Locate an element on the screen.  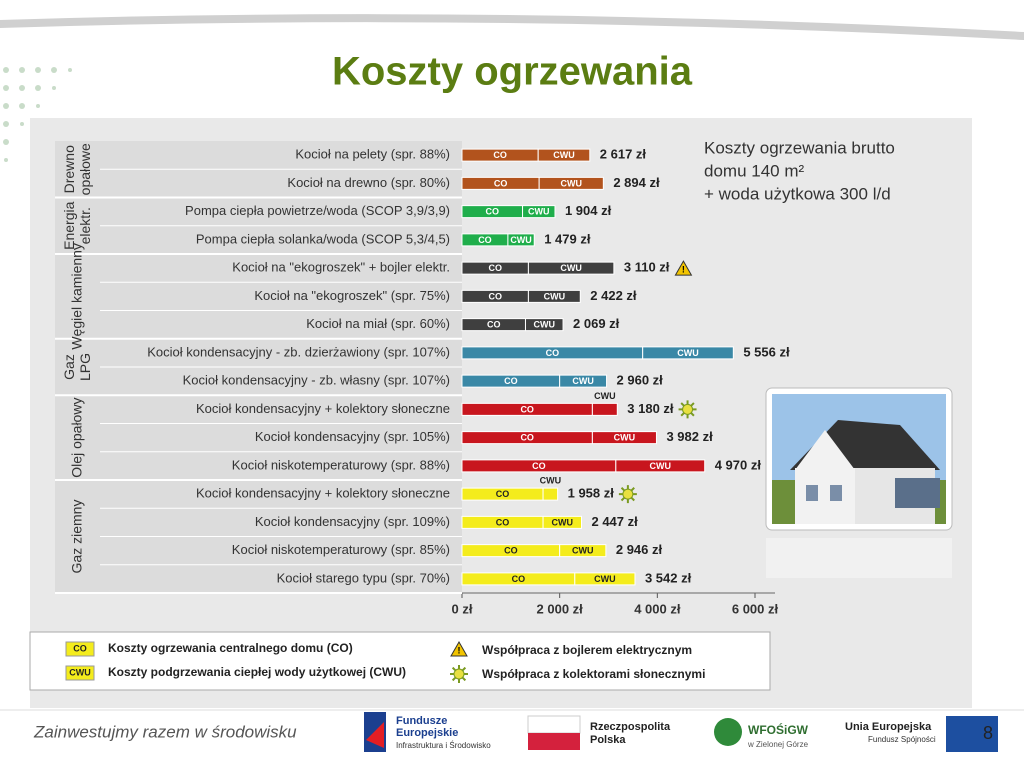
total-label: 5 556 zł is located at coordinates (766, 351).